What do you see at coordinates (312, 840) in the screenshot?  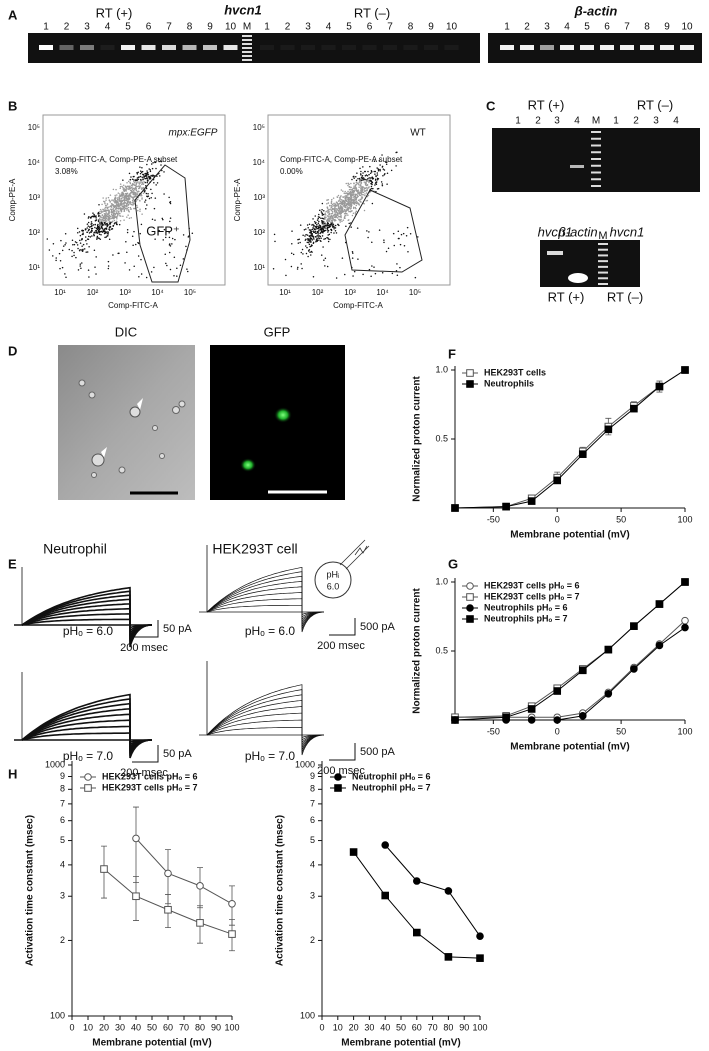 I see `y-tick-label: 5` at bounding box center [312, 840].